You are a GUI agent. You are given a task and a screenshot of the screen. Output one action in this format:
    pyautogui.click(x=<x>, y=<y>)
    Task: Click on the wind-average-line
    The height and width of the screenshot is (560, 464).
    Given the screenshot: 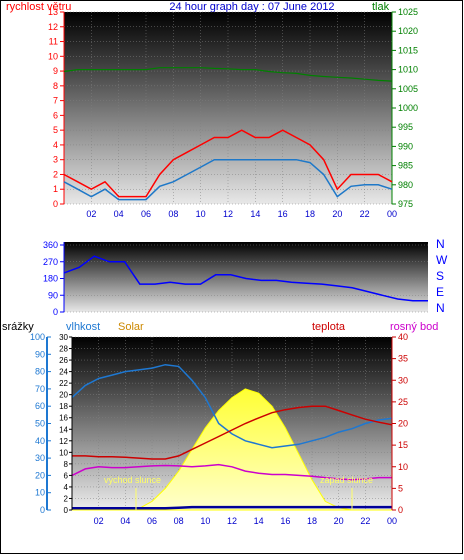 What is the action you would take?
    pyautogui.click(x=228, y=179)
    